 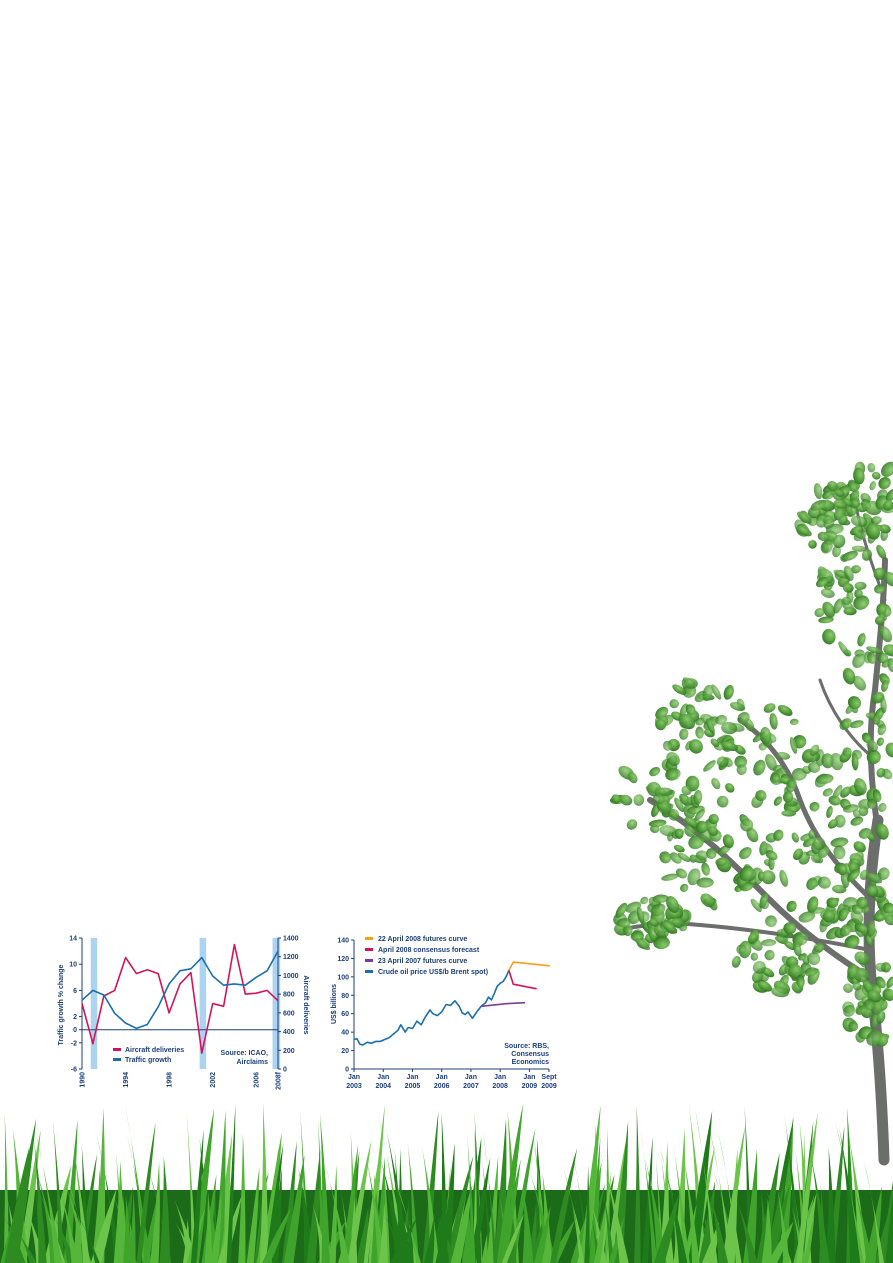 I want to click on c2-legend-label-1: April 2008 consensus forecast, so click(x=429, y=950).